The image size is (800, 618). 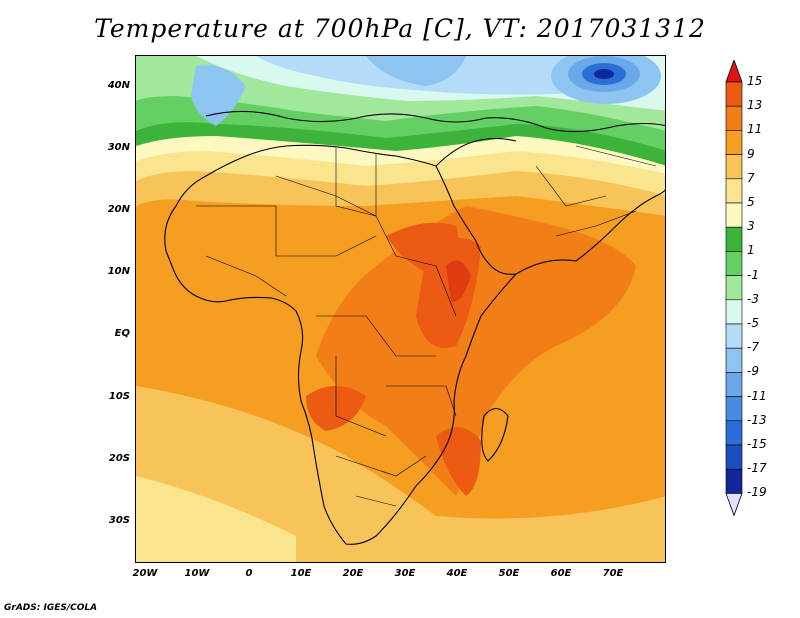 I want to click on colorbar-label: -11, so click(x=757, y=395).